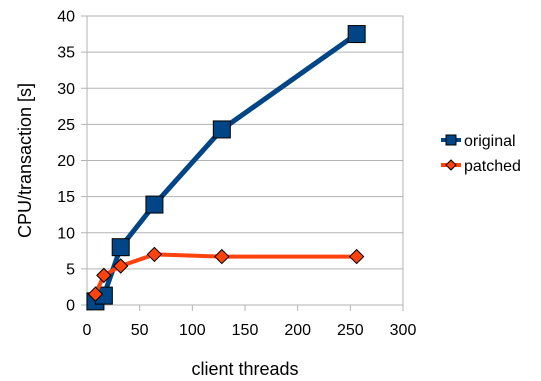 The height and width of the screenshot is (381, 541). What do you see at coordinates (140, 330) in the screenshot?
I see `x-tick-label: 50` at bounding box center [140, 330].